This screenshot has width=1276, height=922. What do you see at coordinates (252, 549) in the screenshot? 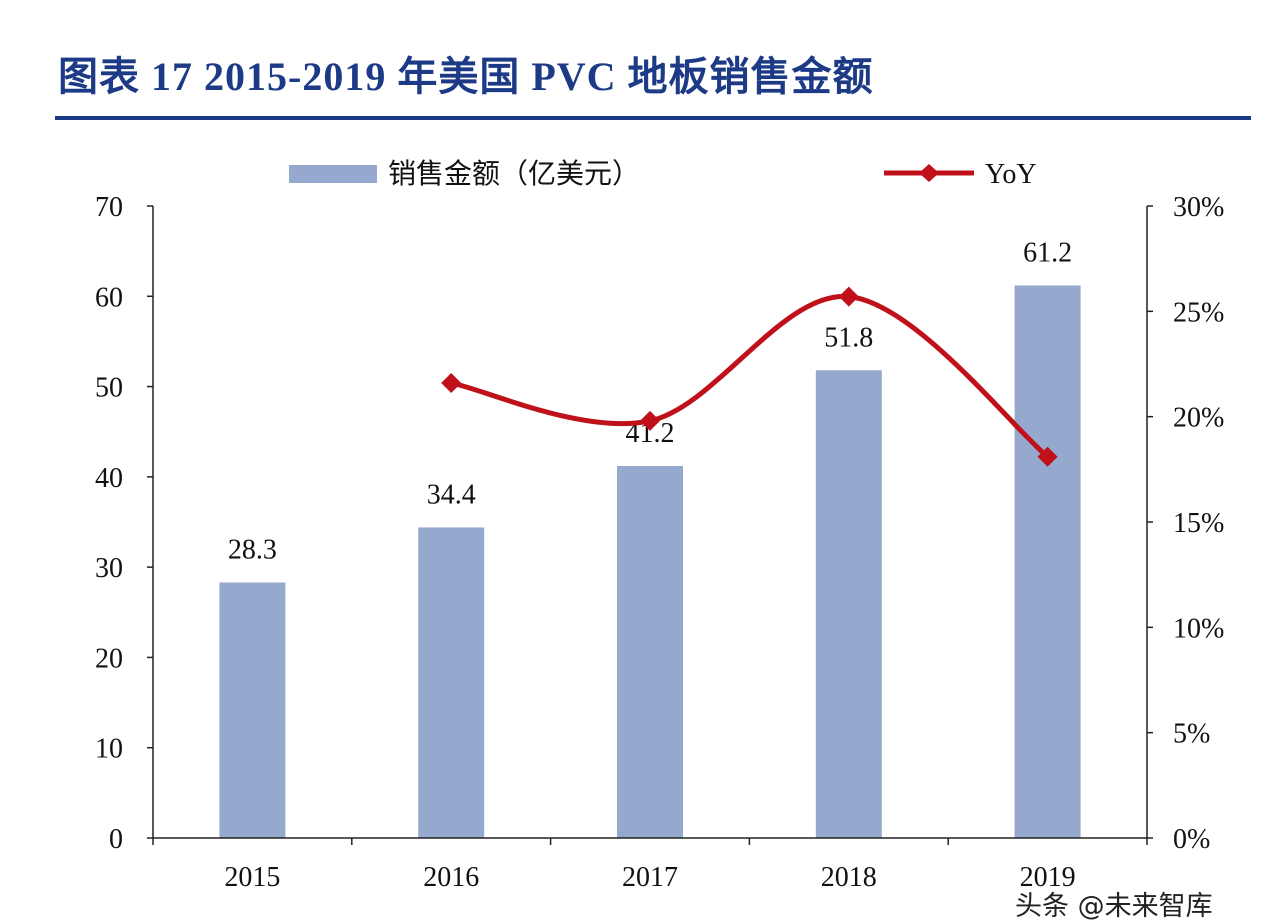
I see `data-label-2015: 28.3` at bounding box center [252, 549].